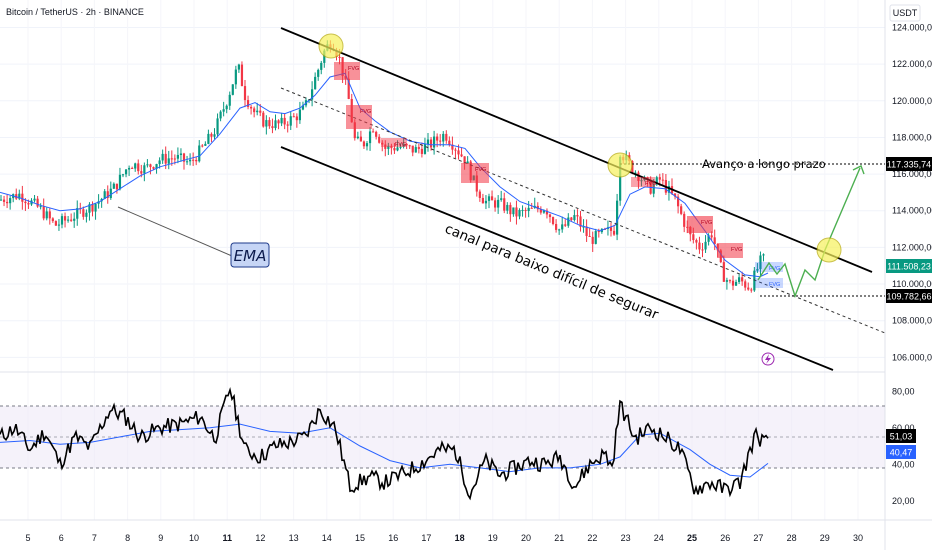 The height and width of the screenshot is (550, 932). What do you see at coordinates (27, 538) in the screenshot?
I see `time-axis-label: 5` at bounding box center [27, 538].